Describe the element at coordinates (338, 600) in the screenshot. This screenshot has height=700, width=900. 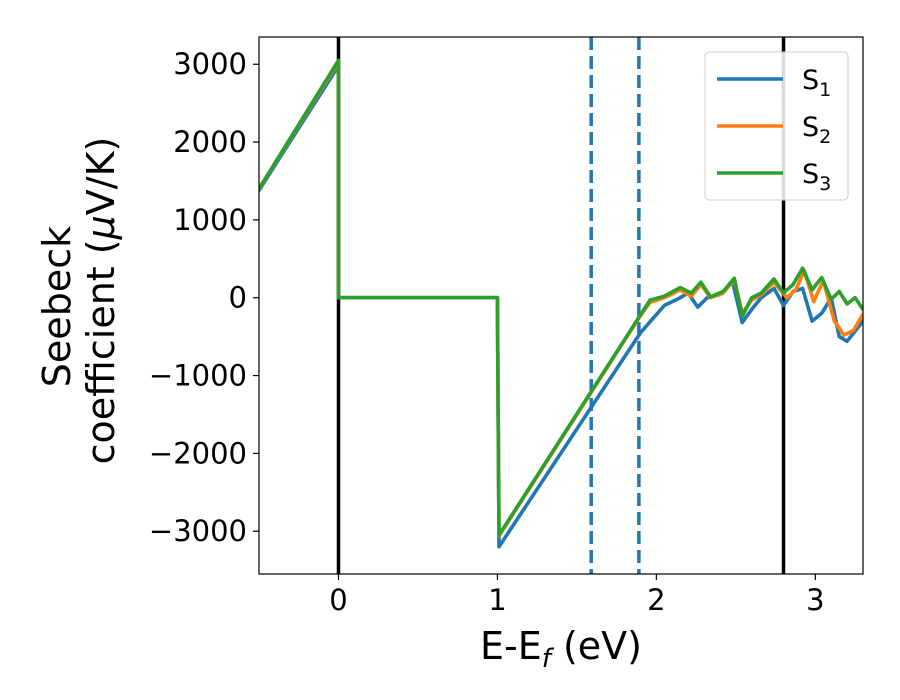
I see `x-tick-label: 0` at that location.